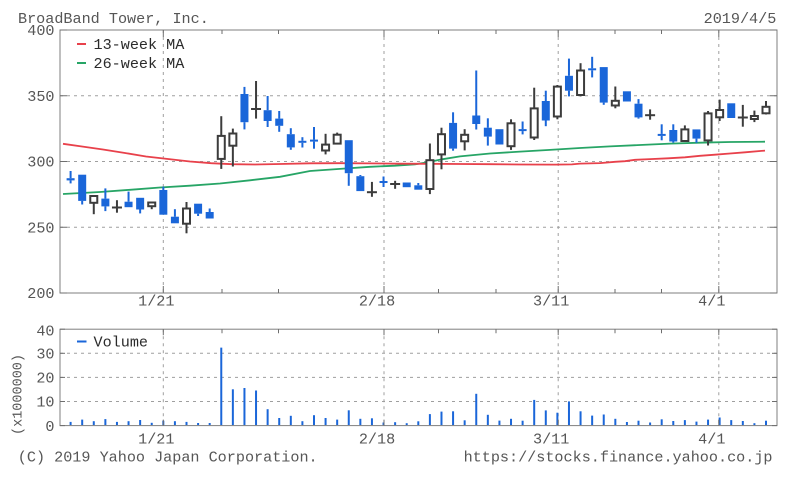  I want to click on svg-text:(C) 2019 Yahoo Japan Corporati: (C) 2019 Yahoo Japan Corporation., so click(168, 457).